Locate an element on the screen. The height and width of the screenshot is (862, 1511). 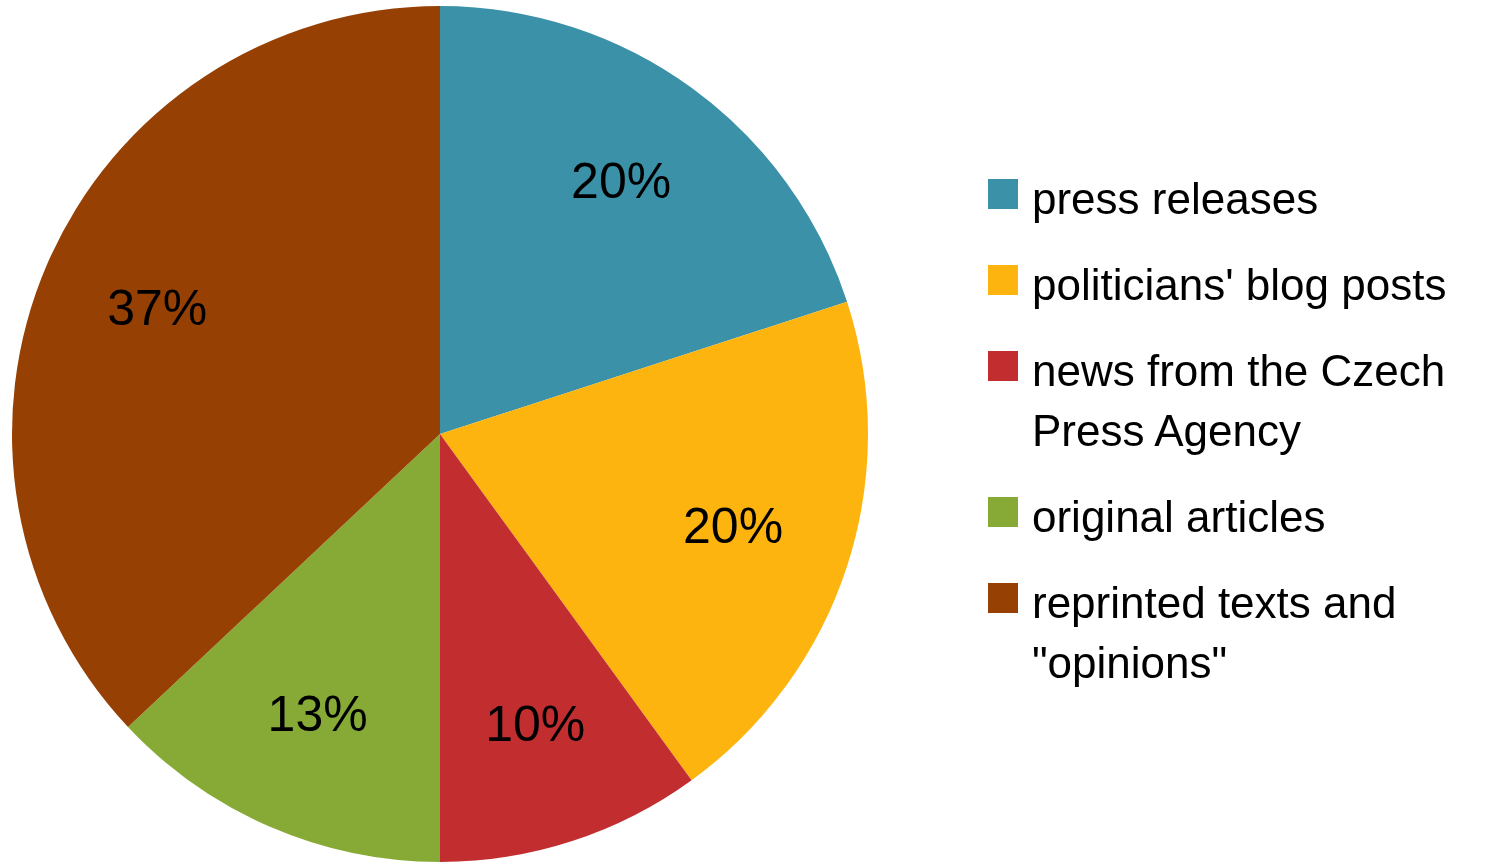
legend-label: politicians' blog posts is located at coordinates (1239, 285).